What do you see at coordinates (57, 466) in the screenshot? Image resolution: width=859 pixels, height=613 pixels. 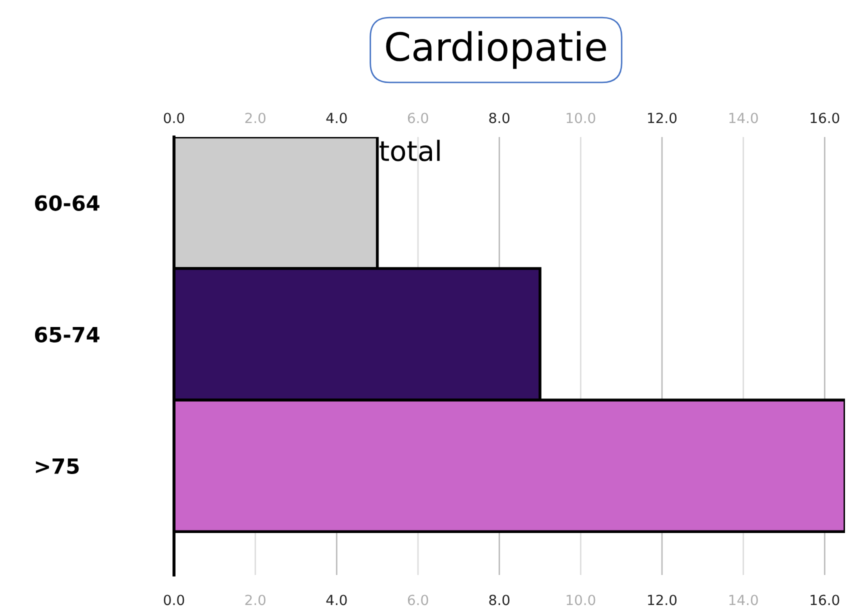 I see `y-tick-label: >75` at bounding box center [57, 466].